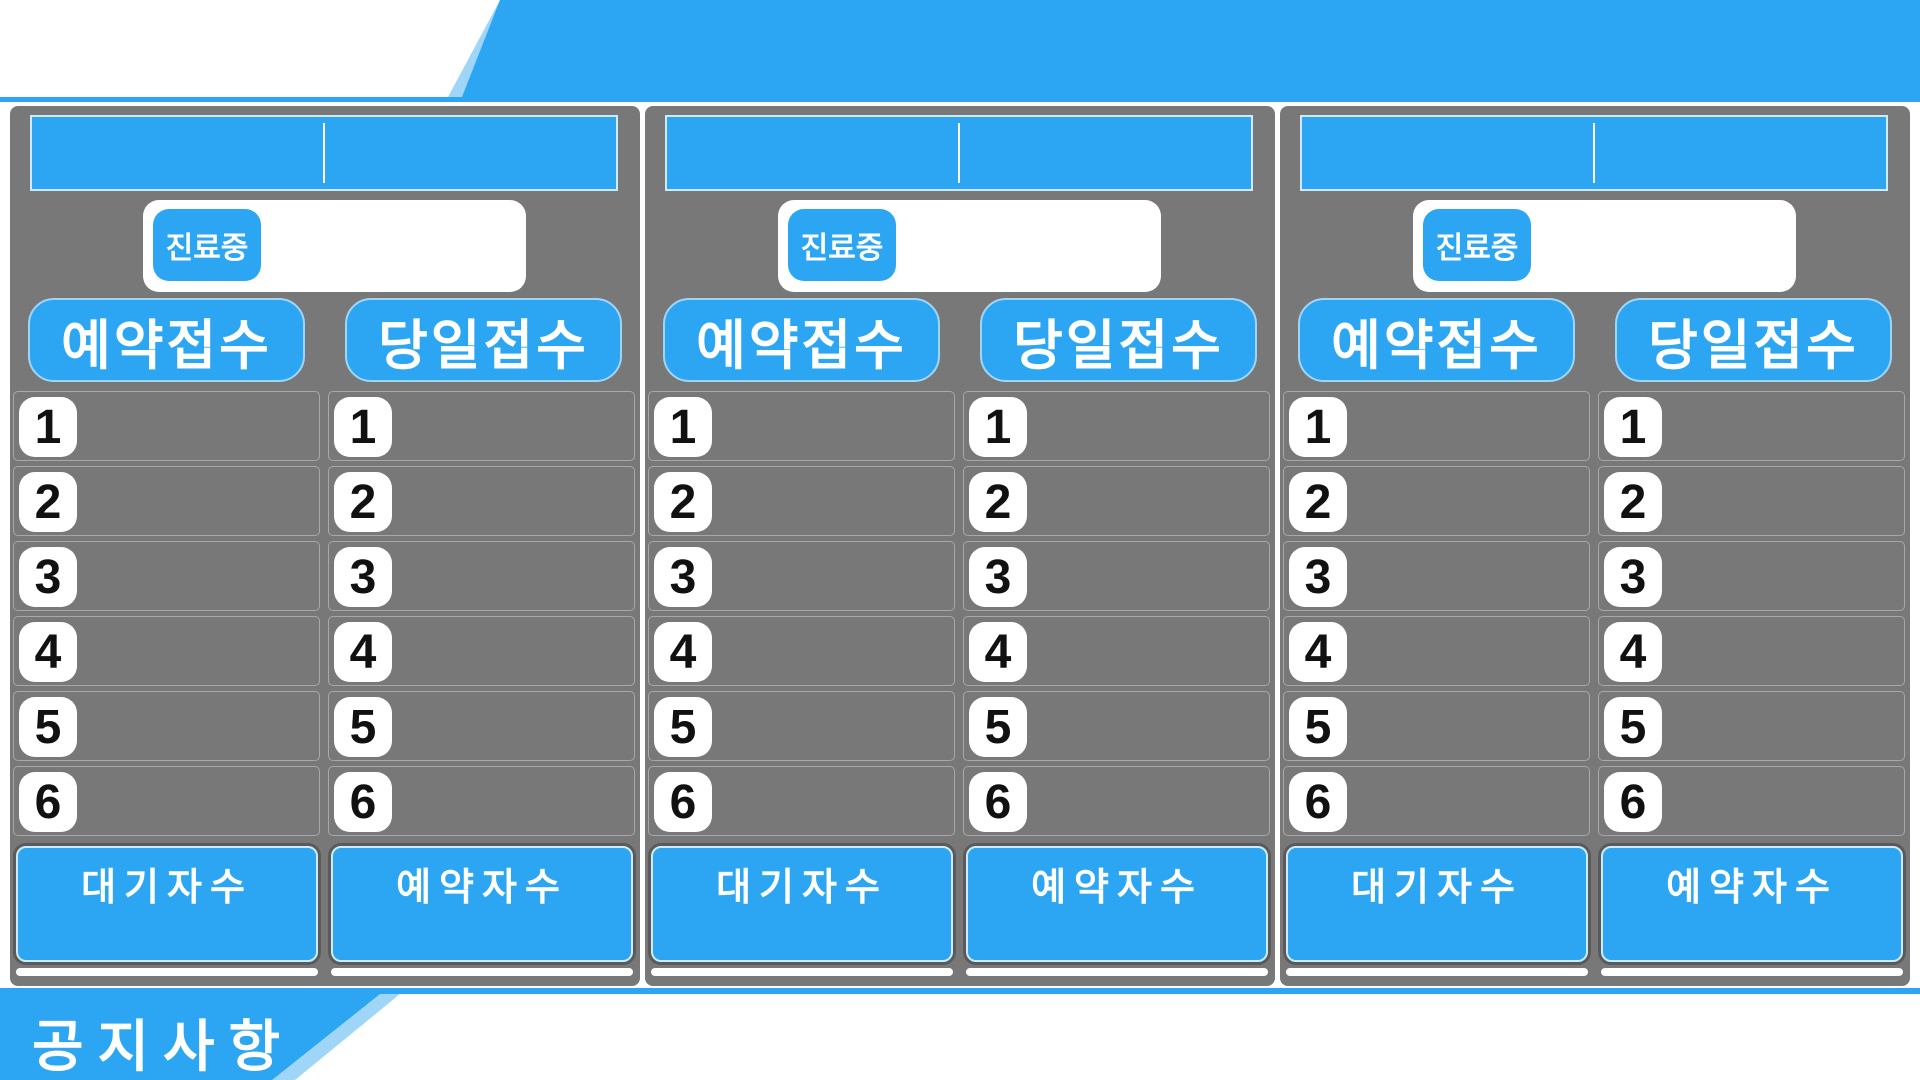 The width and height of the screenshot is (1920, 1080). Describe the element at coordinates (960, 991) in the screenshot. I see `footer-divider` at that location.